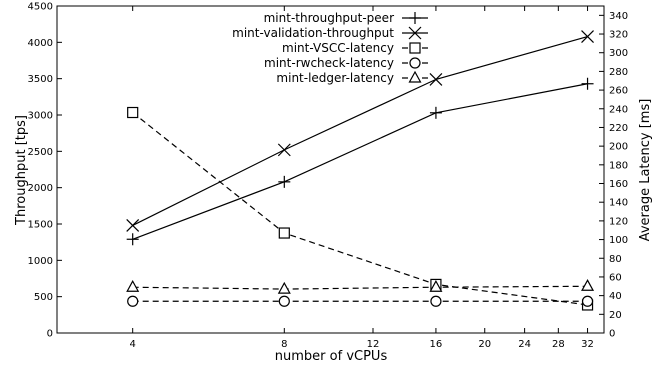 This screenshot has width=662, height=367. I want to click on y2-tick-label: 240, so click(618, 109).